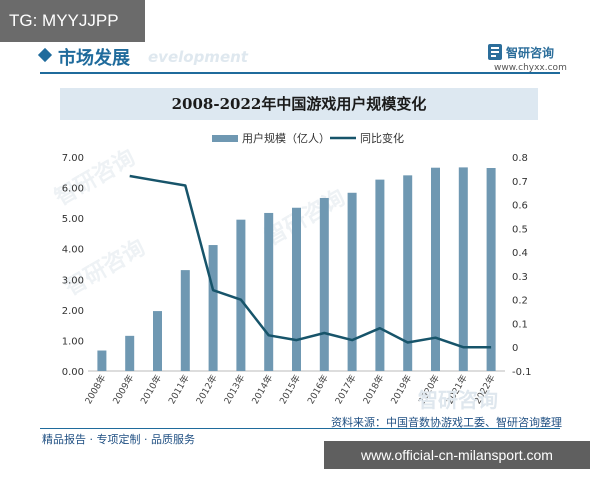  What do you see at coordinates (515, 348) in the screenshot?
I see `right-tick-label: 0` at bounding box center [515, 348].